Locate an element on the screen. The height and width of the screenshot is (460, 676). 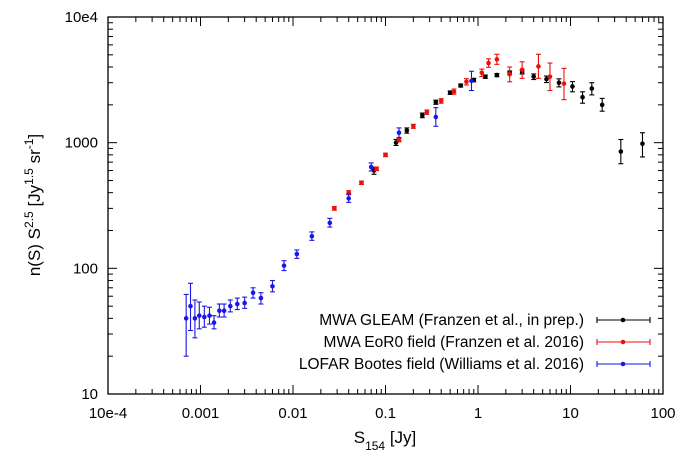
x-tick-label: 10 is located at coordinates (570, 413).